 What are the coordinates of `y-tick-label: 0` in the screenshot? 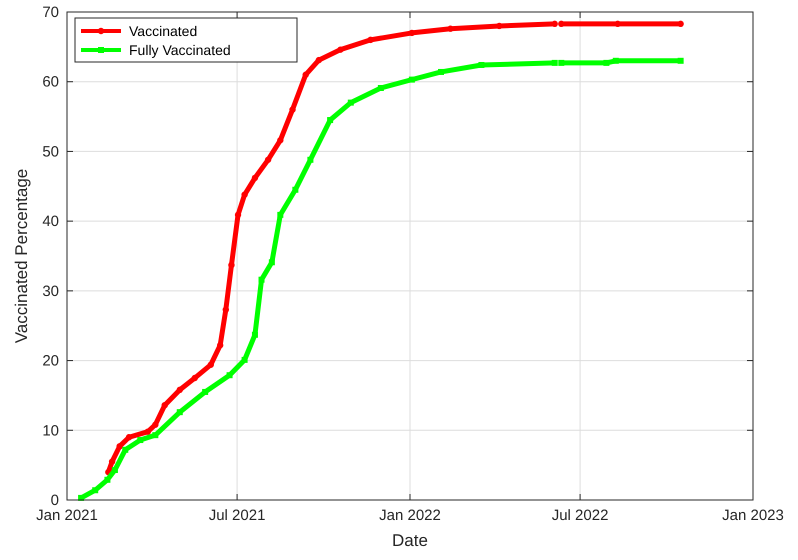 It's located at (54, 500).